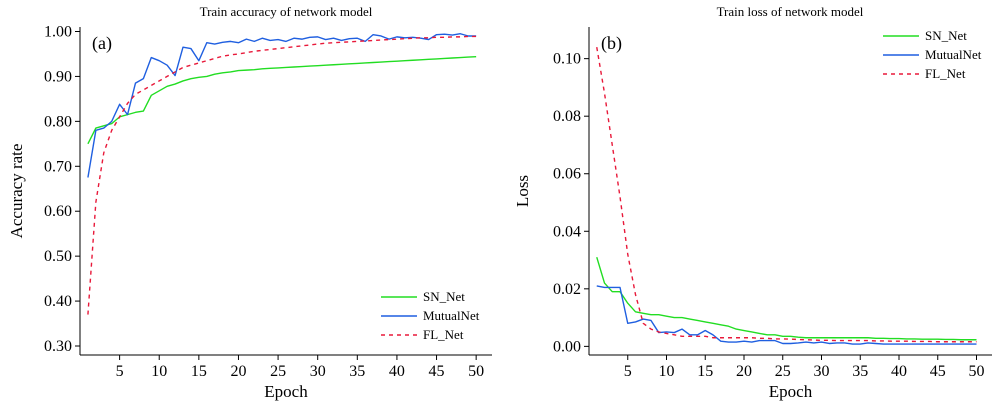 The width and height of the screenshot is (1000, 402). Describe the element at coordinates (58, 166) in the screenshot. I see `y-tick-label: 0.70` at that location.